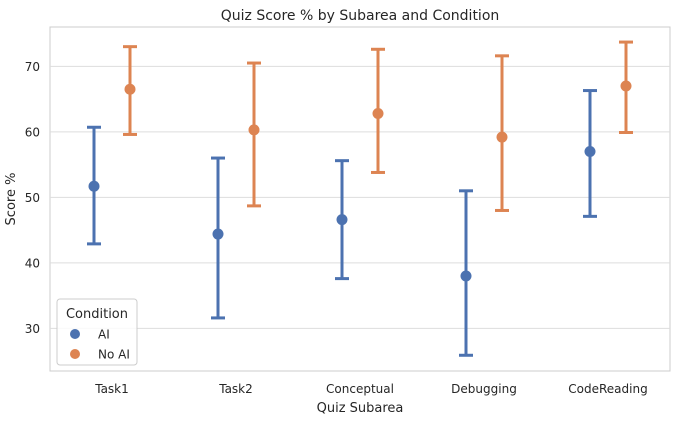 This screenshot has width=681, height=425. I want to click on legend: Condition AI No AI, so click(97, 332).